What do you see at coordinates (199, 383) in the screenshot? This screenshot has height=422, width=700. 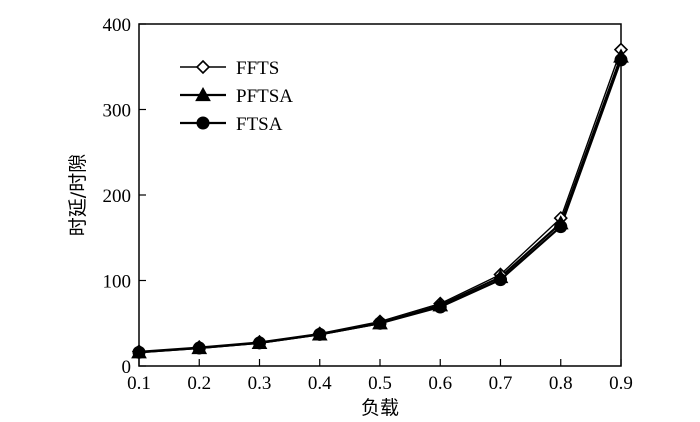 I see `x-tick-label: 0.2` at bounding box center [199, 383].